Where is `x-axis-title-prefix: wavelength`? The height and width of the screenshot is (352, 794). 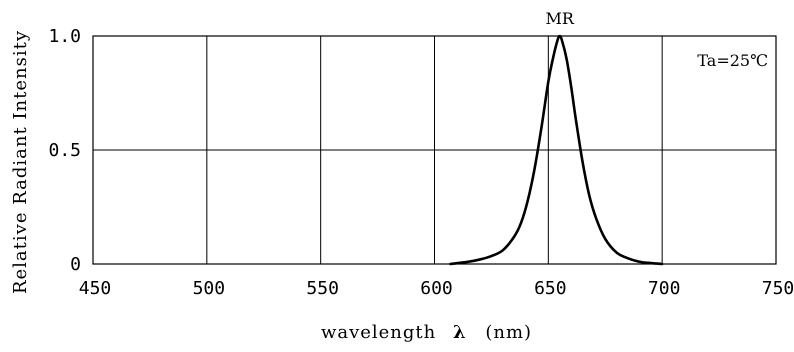
x-axis-title-prefix: wavelength is located at coordinates (378, 332).